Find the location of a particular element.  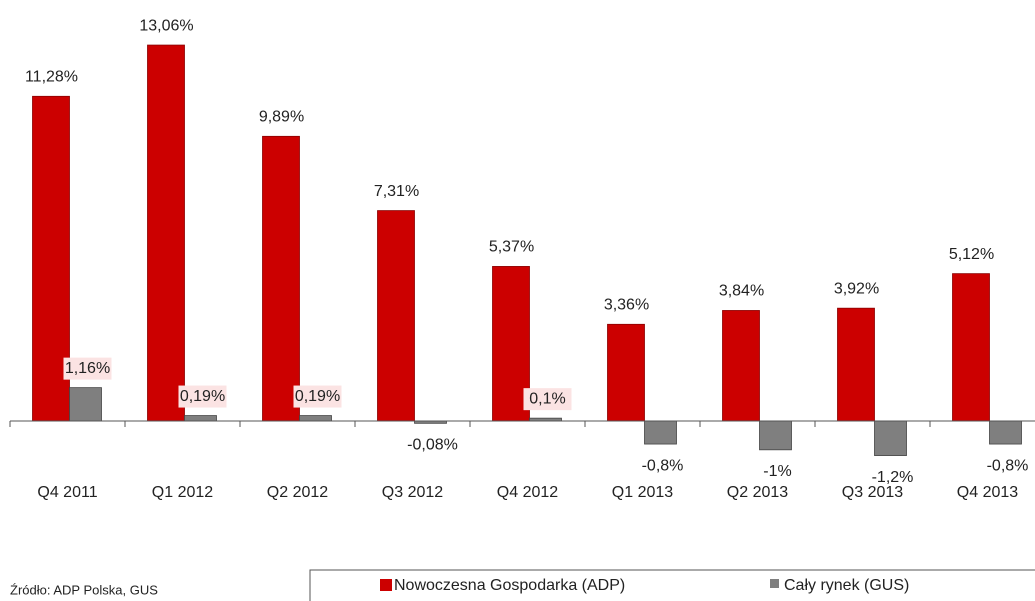

x-tick-label: Q3 2013 is located at coordinates (872, 492).